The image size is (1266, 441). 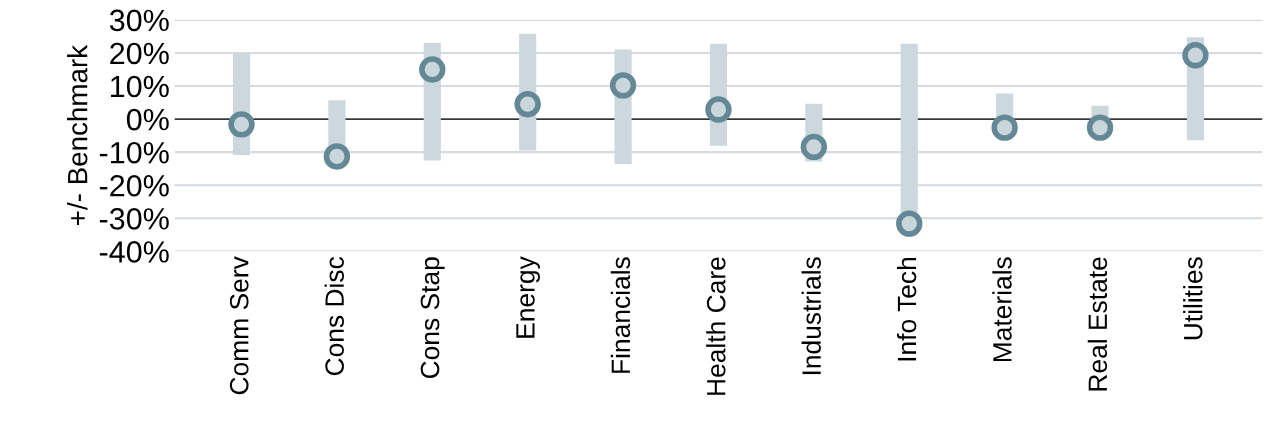 I want to click on y-tick-label: -30%, so click(x=134, y=219).